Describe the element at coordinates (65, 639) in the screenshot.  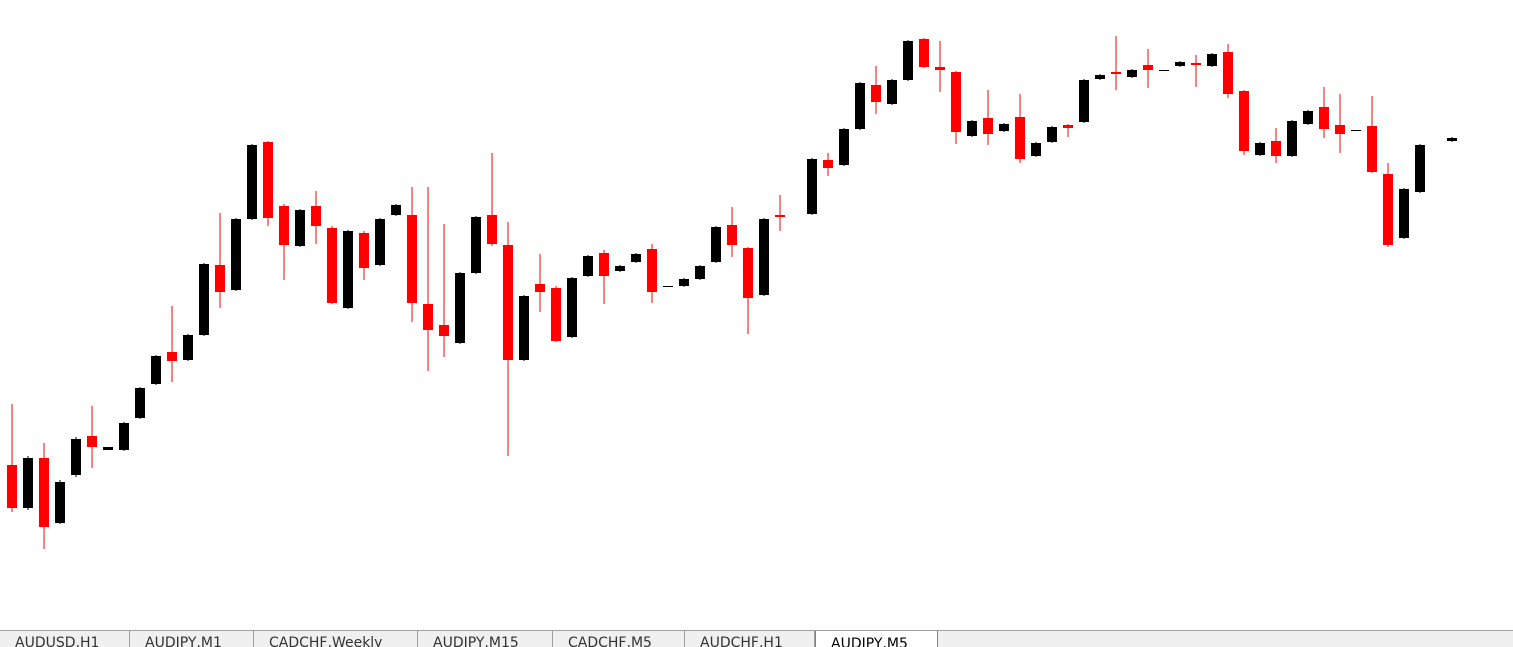
I see `chart-tab: AUDUSD,H1` at that location.